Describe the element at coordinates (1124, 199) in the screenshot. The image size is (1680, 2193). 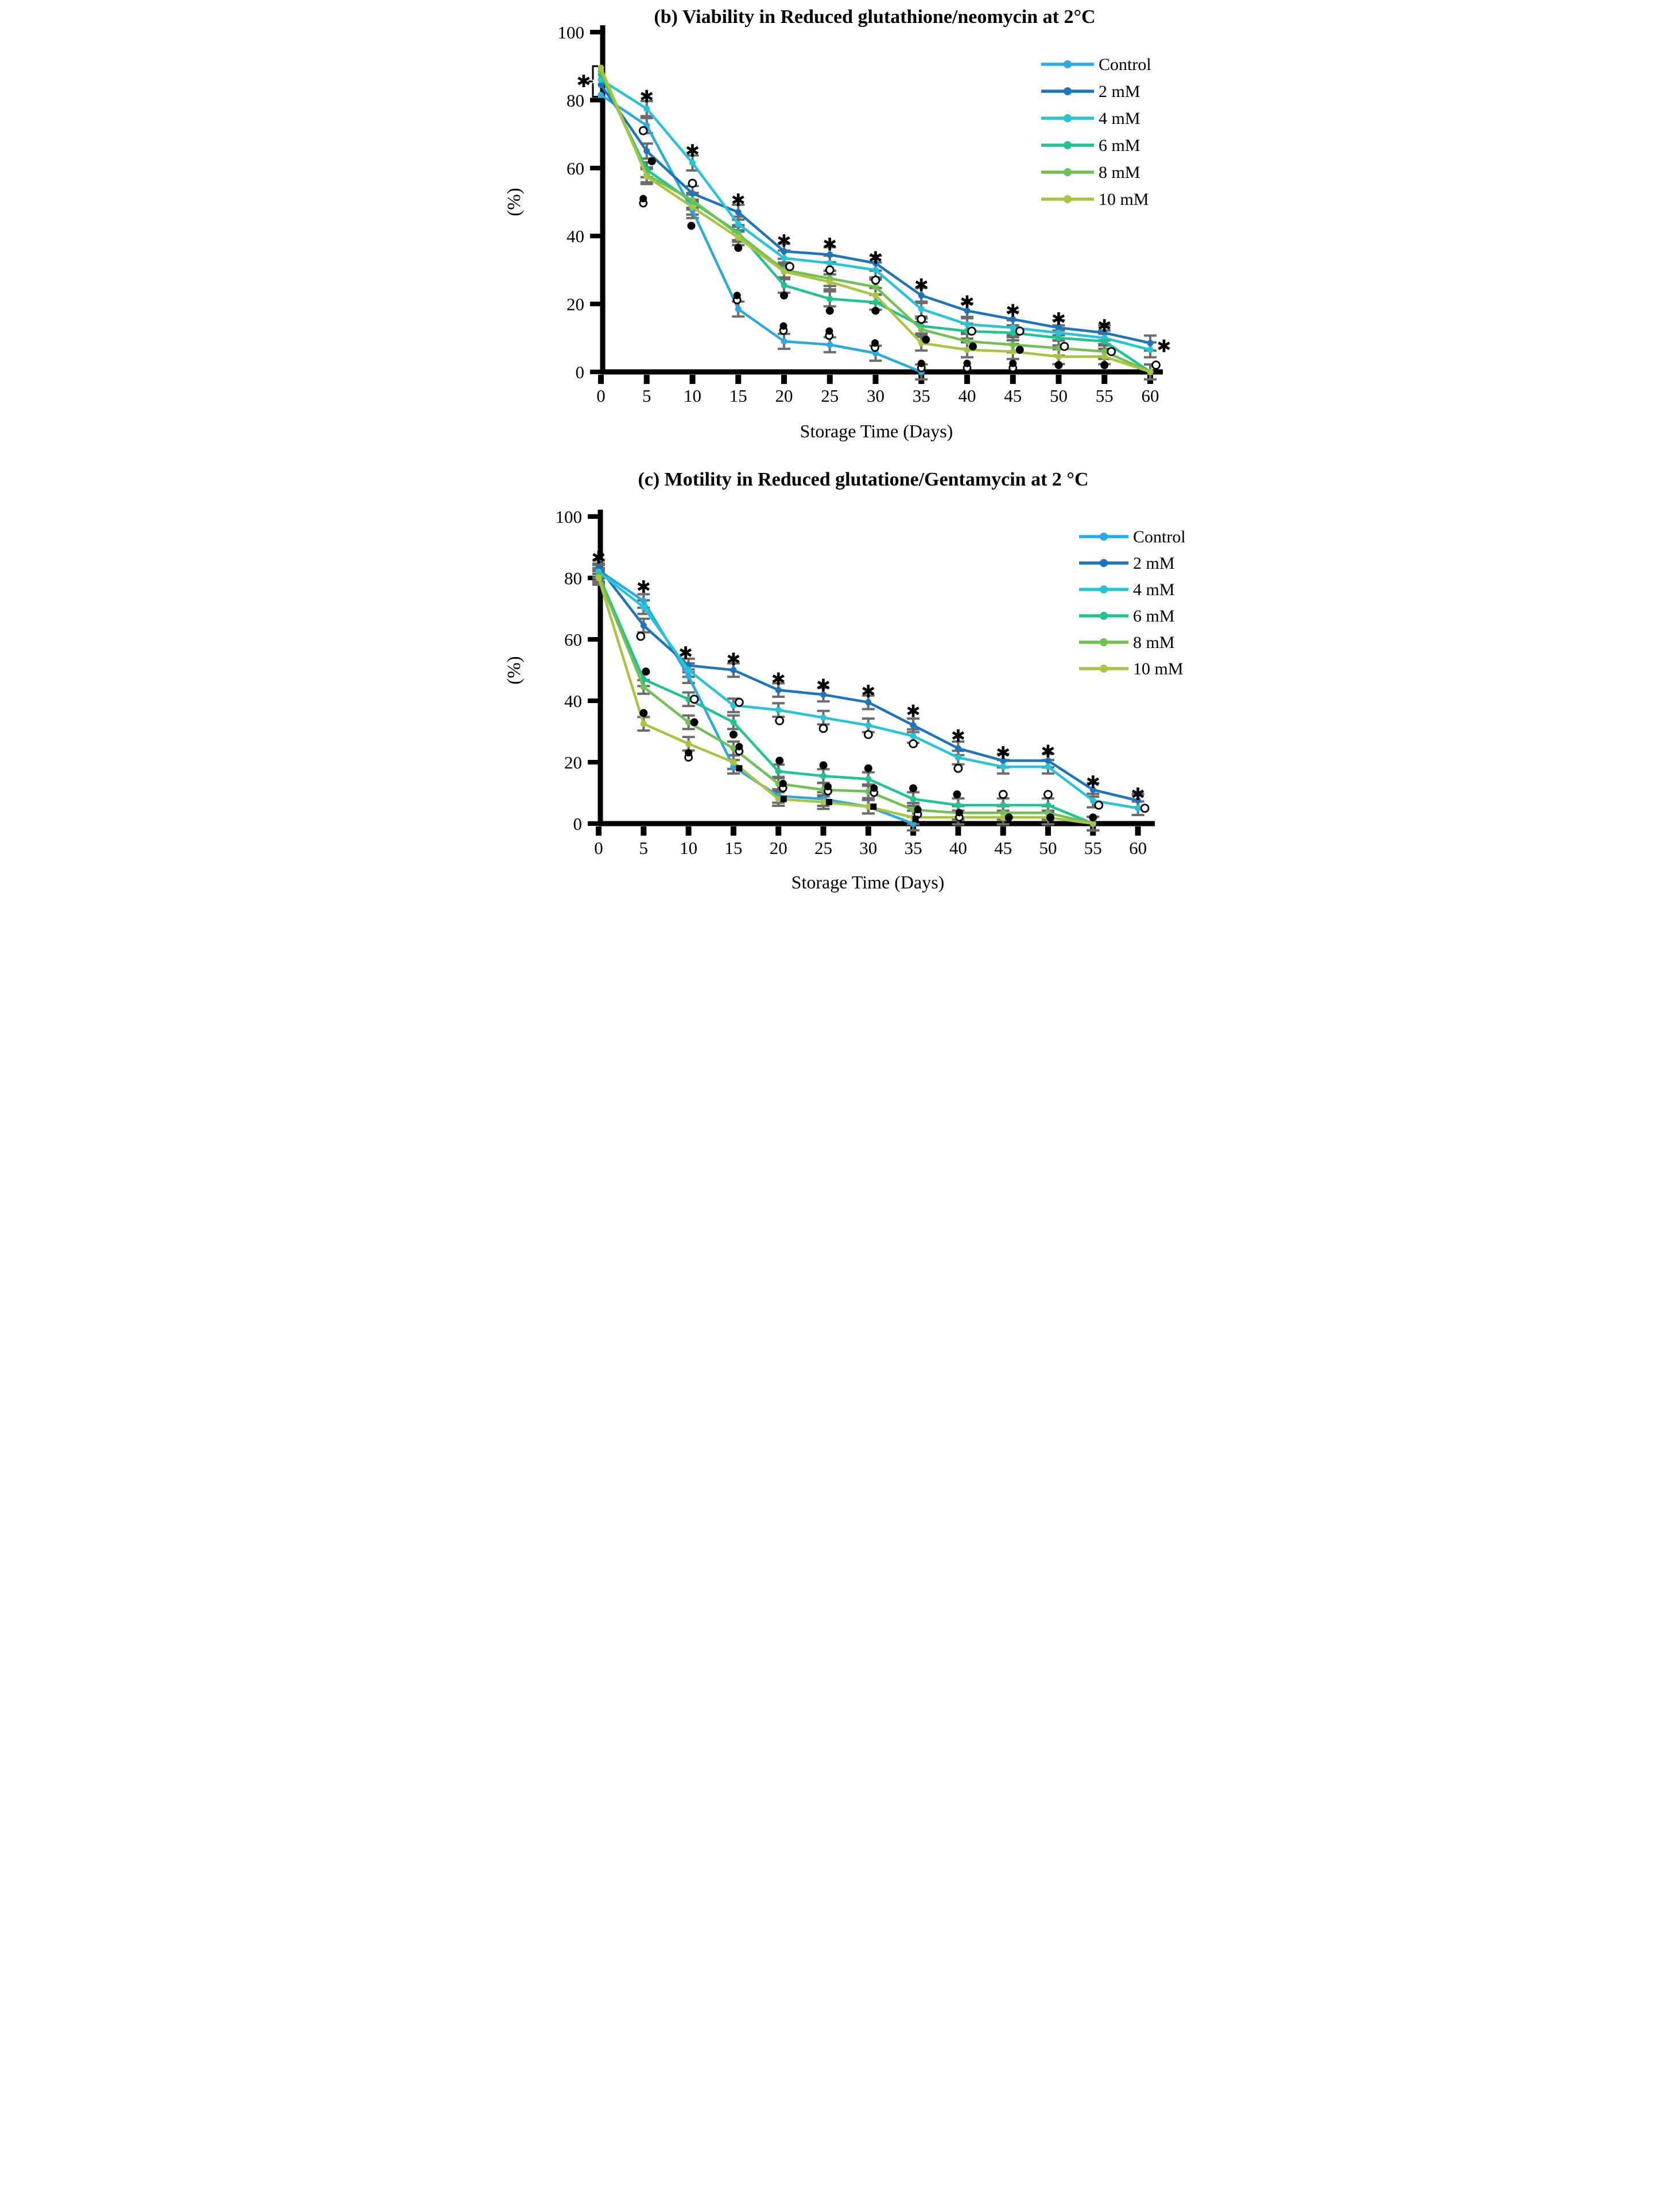
I see `legend-label: 10 mM` at that location.